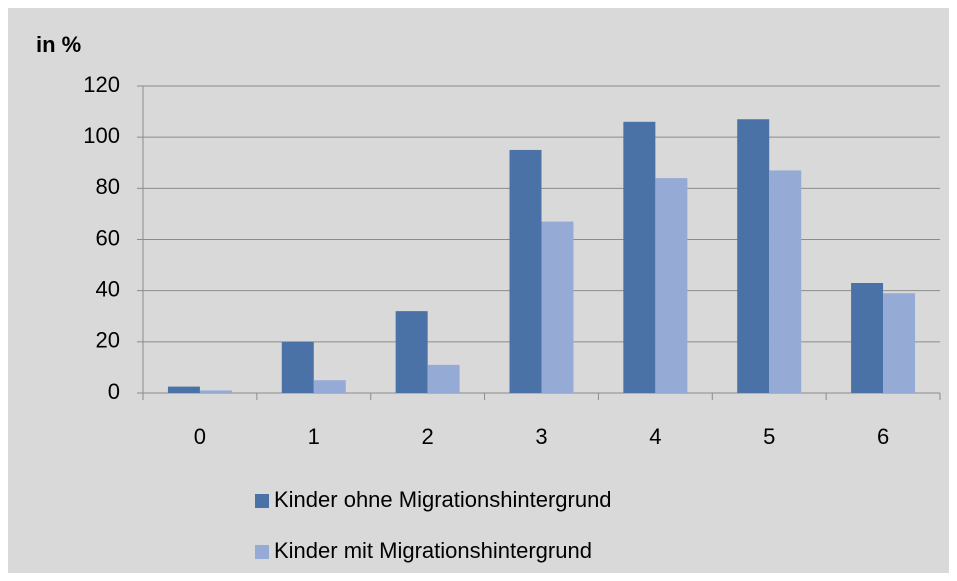 This screenshot has height=581, width=957. What do you see at coordinates (101, 84) in the screenshot?
I see `y-tick-label: 120` at bounding box center [101, 84].